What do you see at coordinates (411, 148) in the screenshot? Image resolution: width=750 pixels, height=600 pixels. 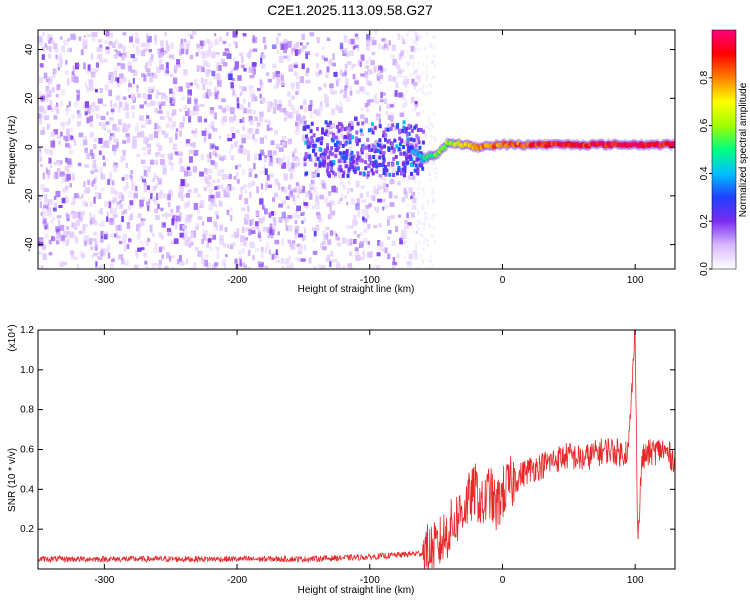 I see `signal-point` at bounding box center [411, 148].